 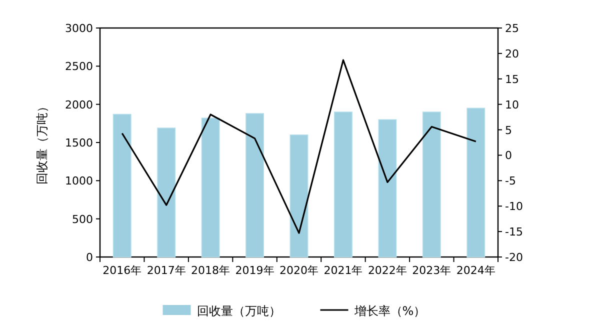 What do you see at coordinates (512, 53) in the screenshot?
I see `y2-tick-label: 20` at bounding box center [512, 53].